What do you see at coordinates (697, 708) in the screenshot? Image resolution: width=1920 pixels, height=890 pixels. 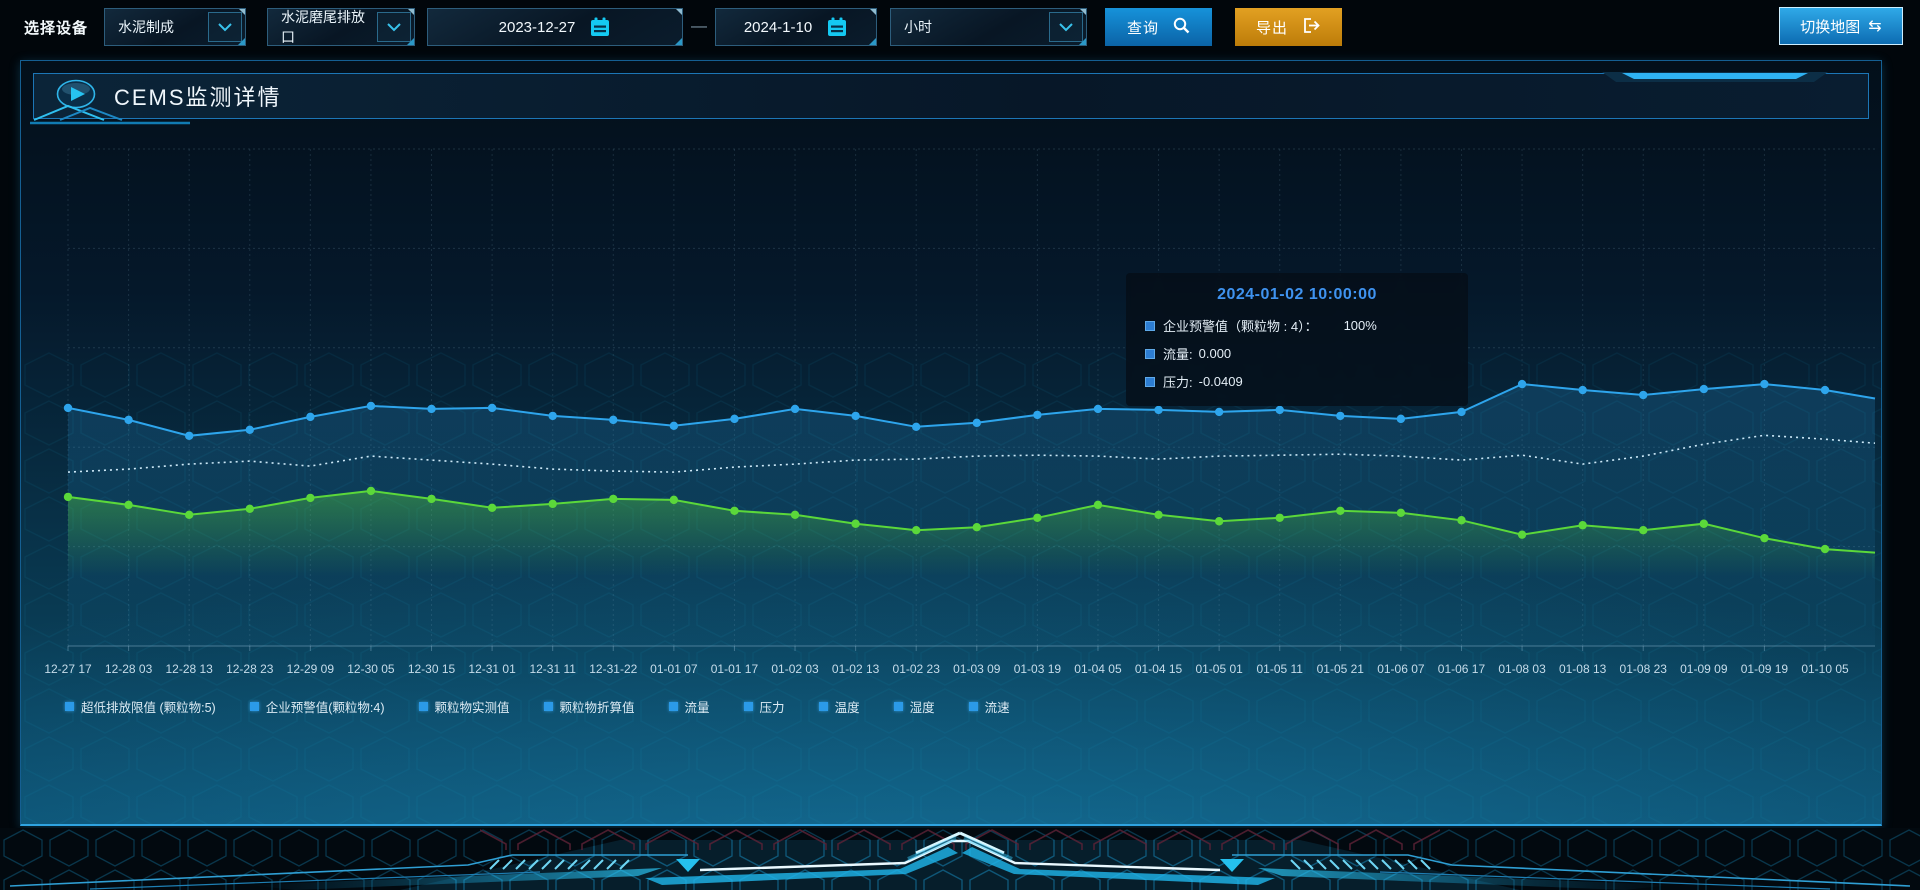 I see `legend-item-label: 流量` at bounding box center [697, 708].